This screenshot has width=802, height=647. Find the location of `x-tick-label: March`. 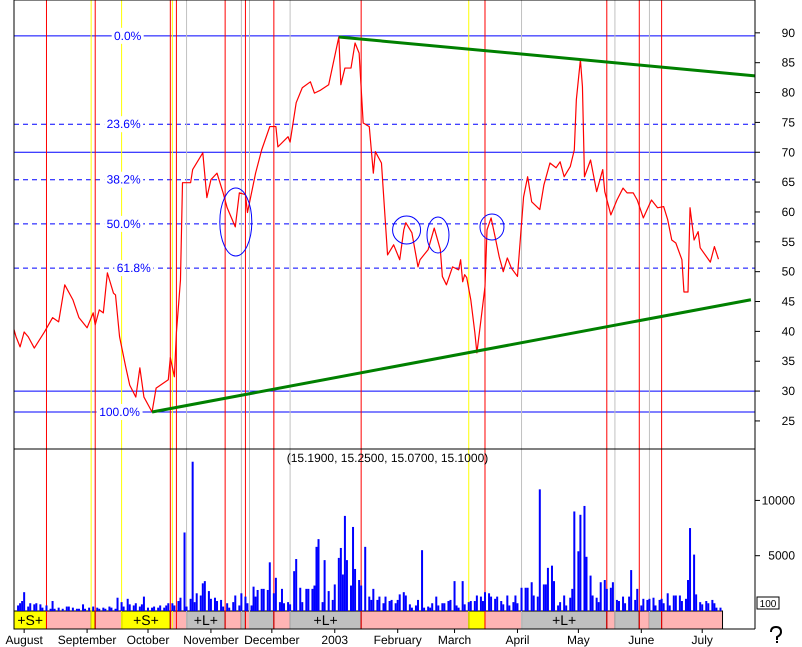

x-tick-label: March is located at coordinates (455, 640).